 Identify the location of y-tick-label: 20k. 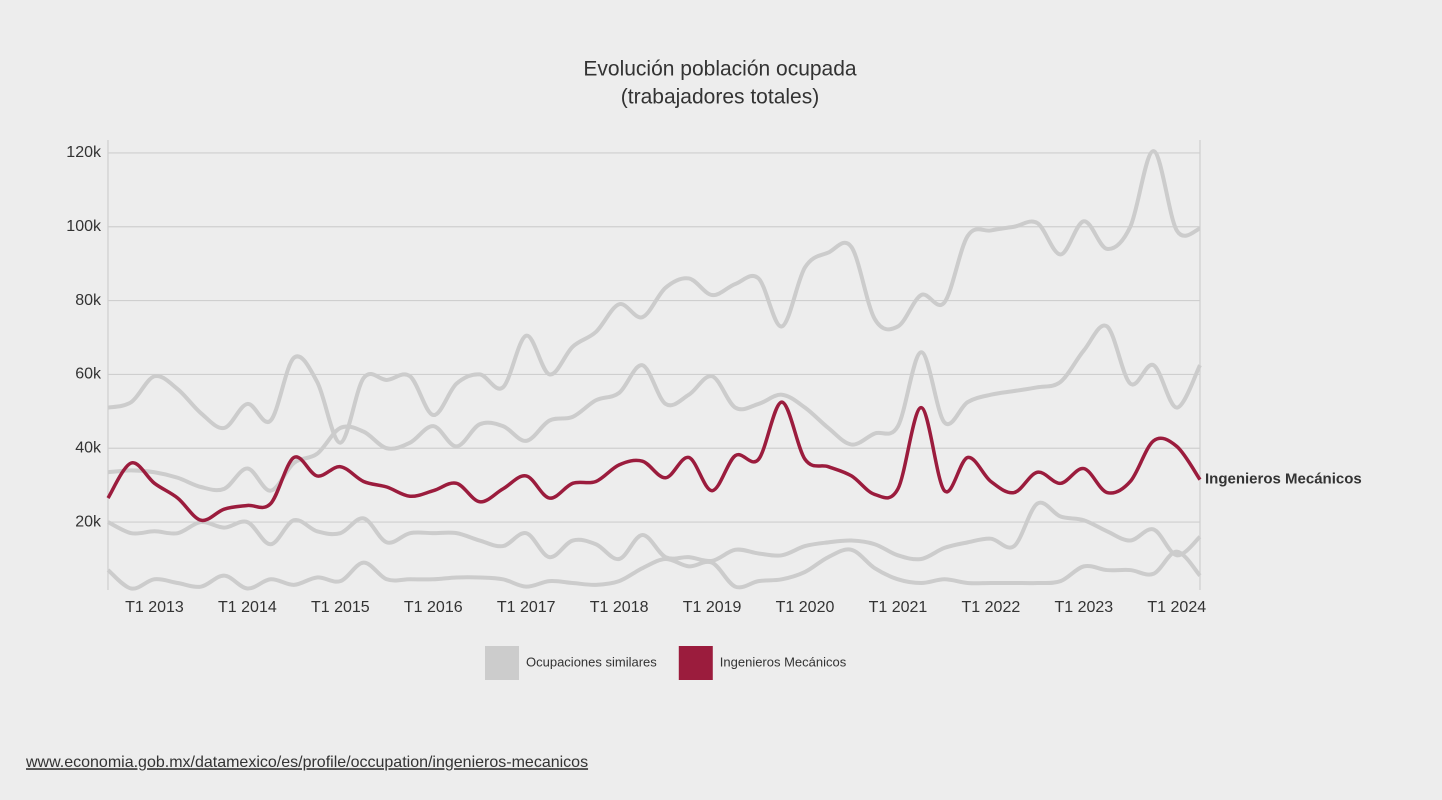
(88, 521).